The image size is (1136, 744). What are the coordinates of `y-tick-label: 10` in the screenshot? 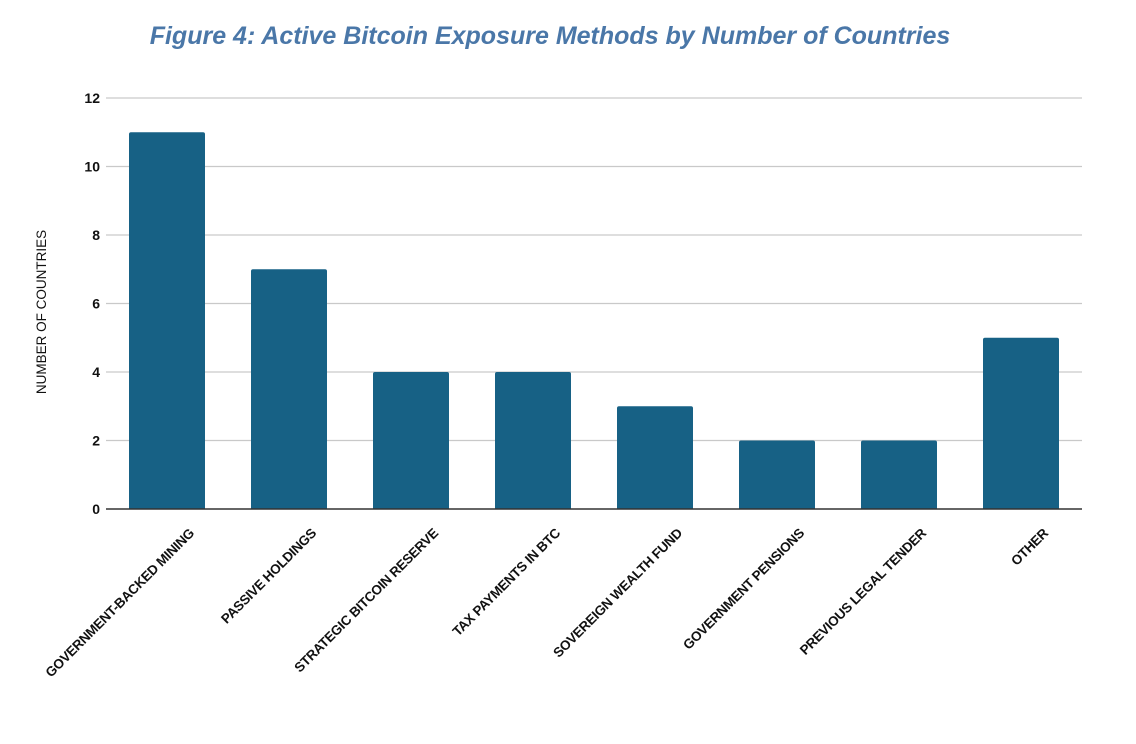 It's located at (92, 167).